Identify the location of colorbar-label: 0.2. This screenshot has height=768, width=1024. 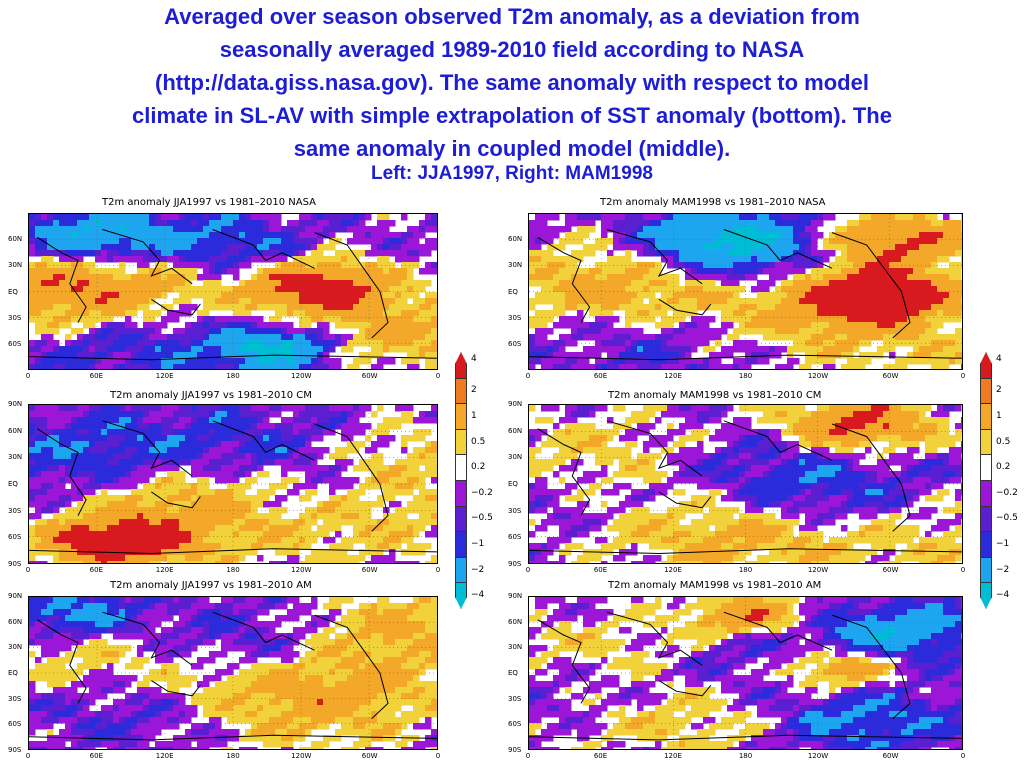
(1003, 467).